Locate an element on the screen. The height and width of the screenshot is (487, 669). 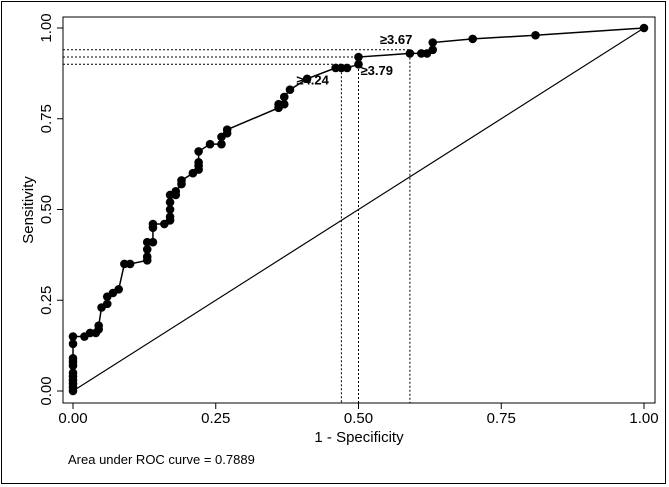
x-tick-label: 0.25 is located at coordinates (215, 418).